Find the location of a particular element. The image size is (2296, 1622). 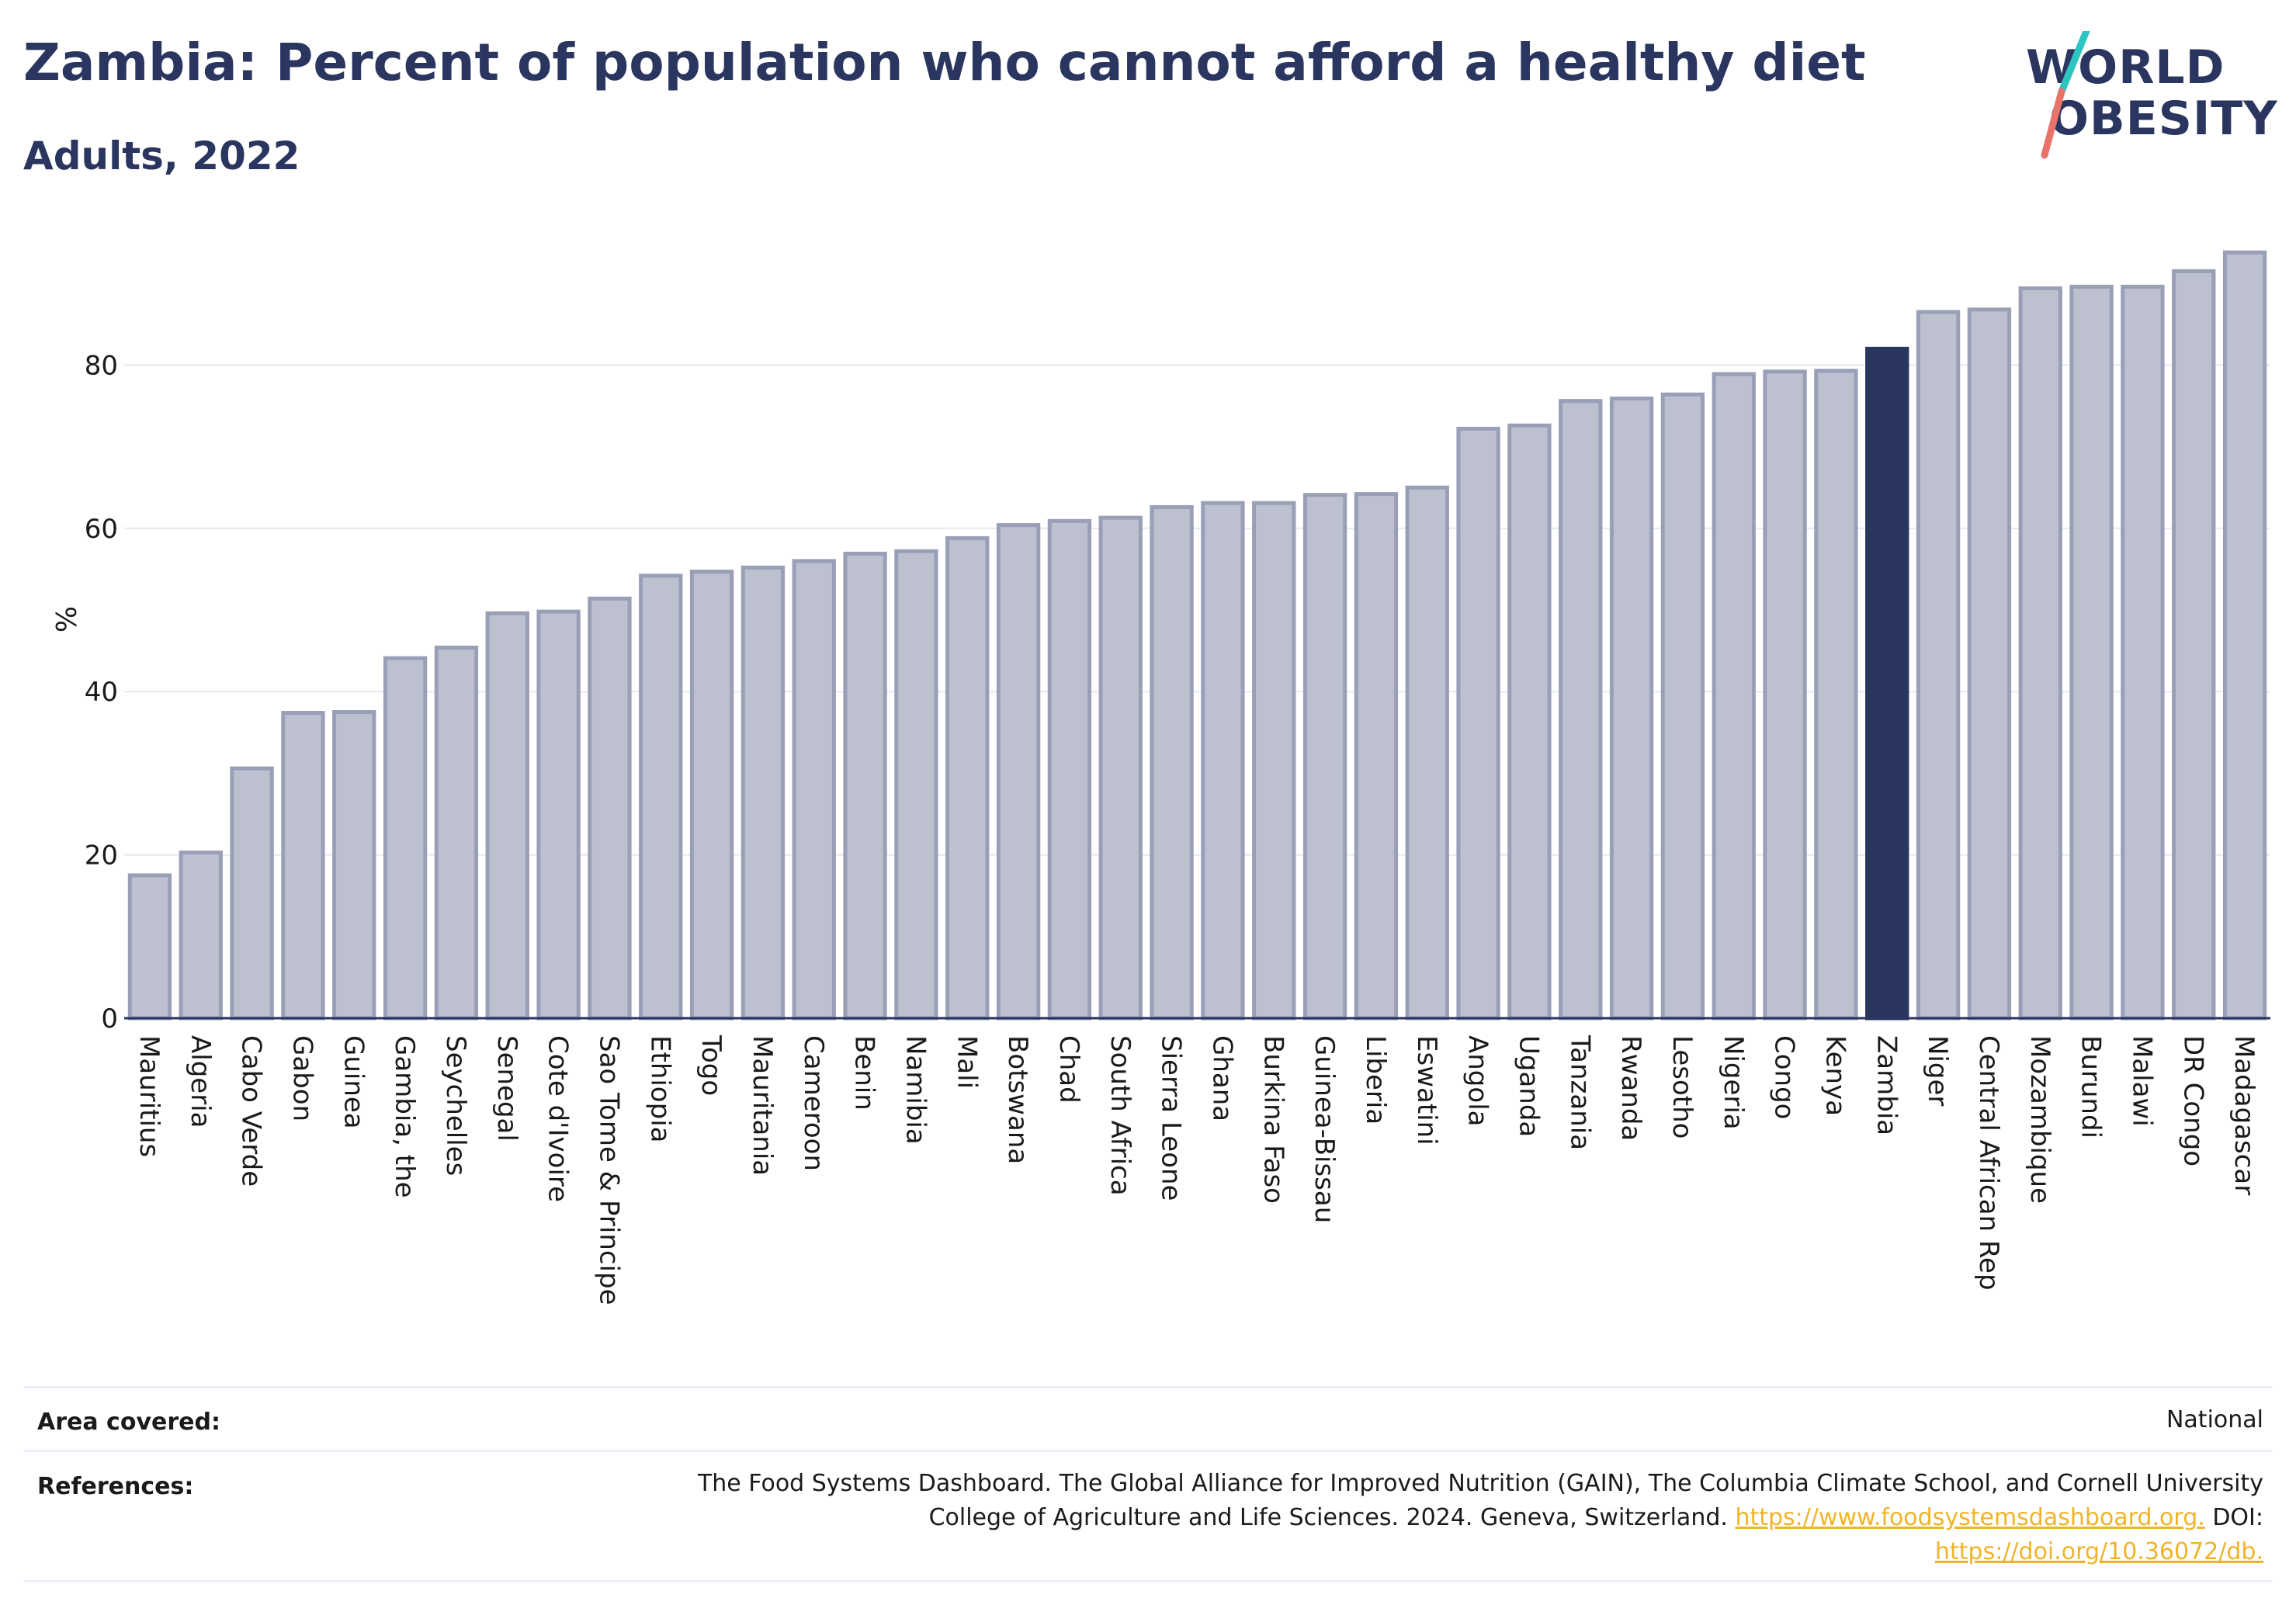

y-tick-label: 80 is located at coordinates (101, 365).